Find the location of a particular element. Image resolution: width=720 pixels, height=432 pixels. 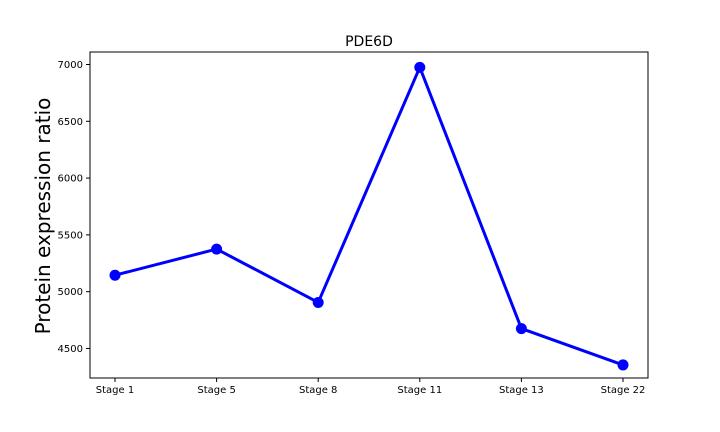

x-tick-label: Stage 5 is located at coordinates (216, 390).